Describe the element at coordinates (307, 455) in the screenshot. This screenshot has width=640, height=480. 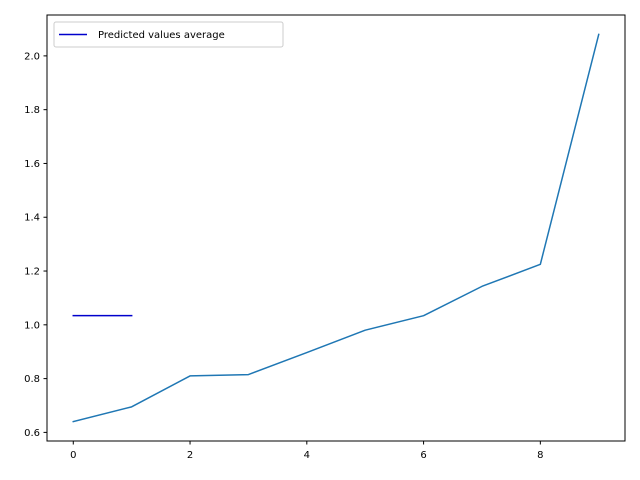
I see `x-tick-label: 4` at that location.